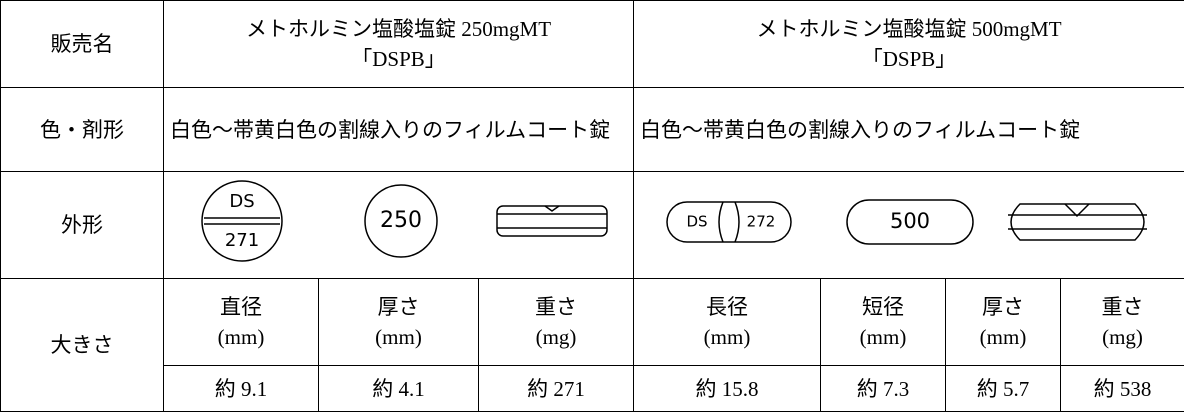  I want to click on header-cell: 長径(mm), so click(727, 322).